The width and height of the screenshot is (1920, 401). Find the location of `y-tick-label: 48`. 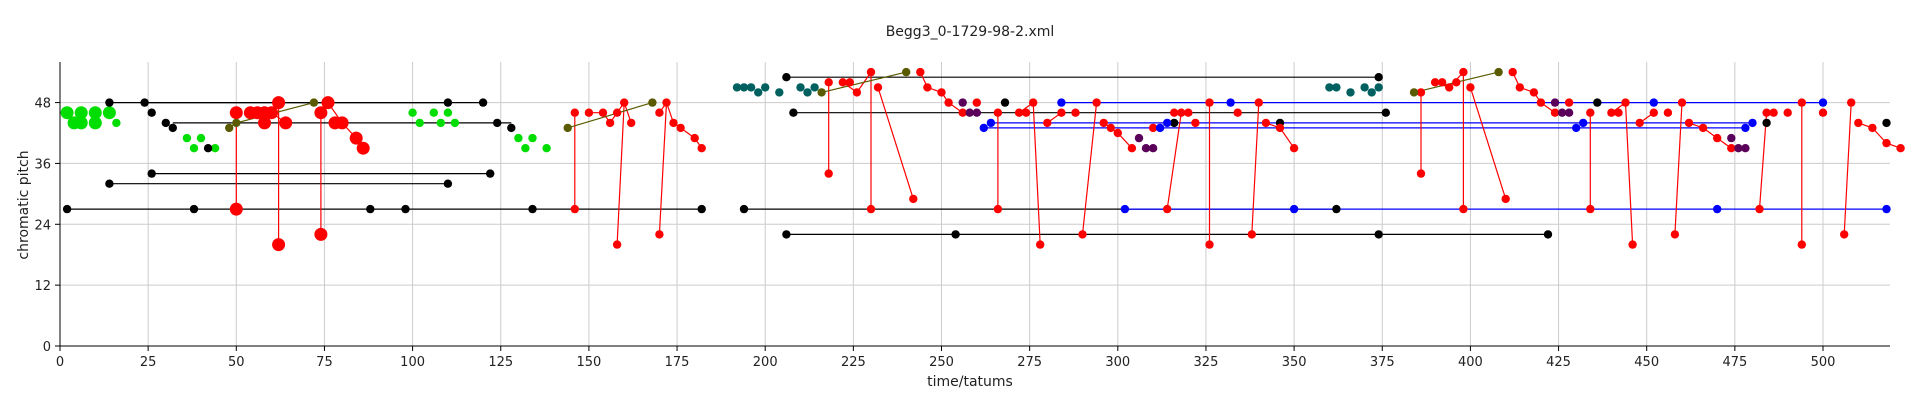

y-tick-label: 48 is located at coordinates (42, 104).